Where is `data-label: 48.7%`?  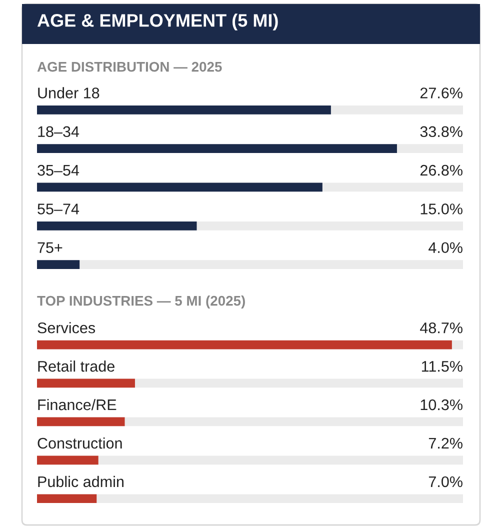 data-label: 48.7% is located at coordinates (441, 328).